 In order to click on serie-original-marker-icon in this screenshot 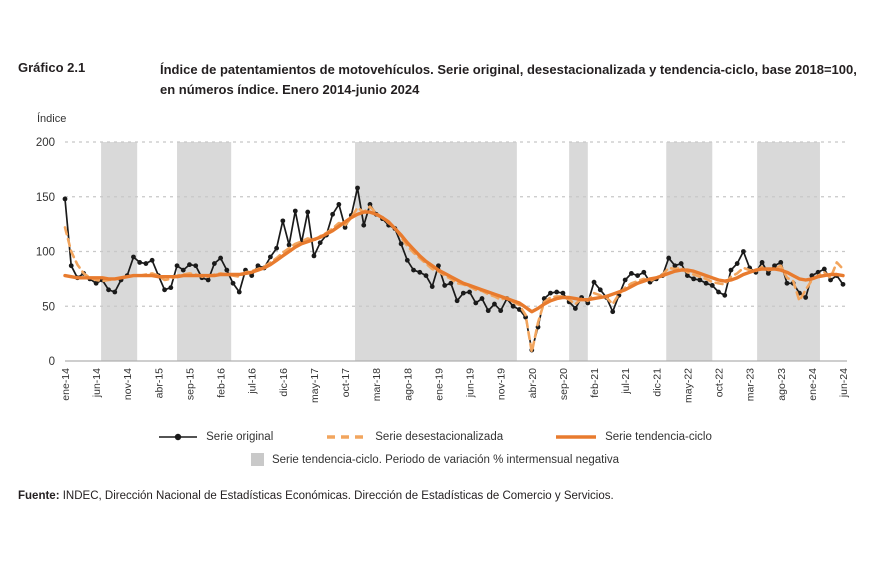, I will do `click(178, 437)`.